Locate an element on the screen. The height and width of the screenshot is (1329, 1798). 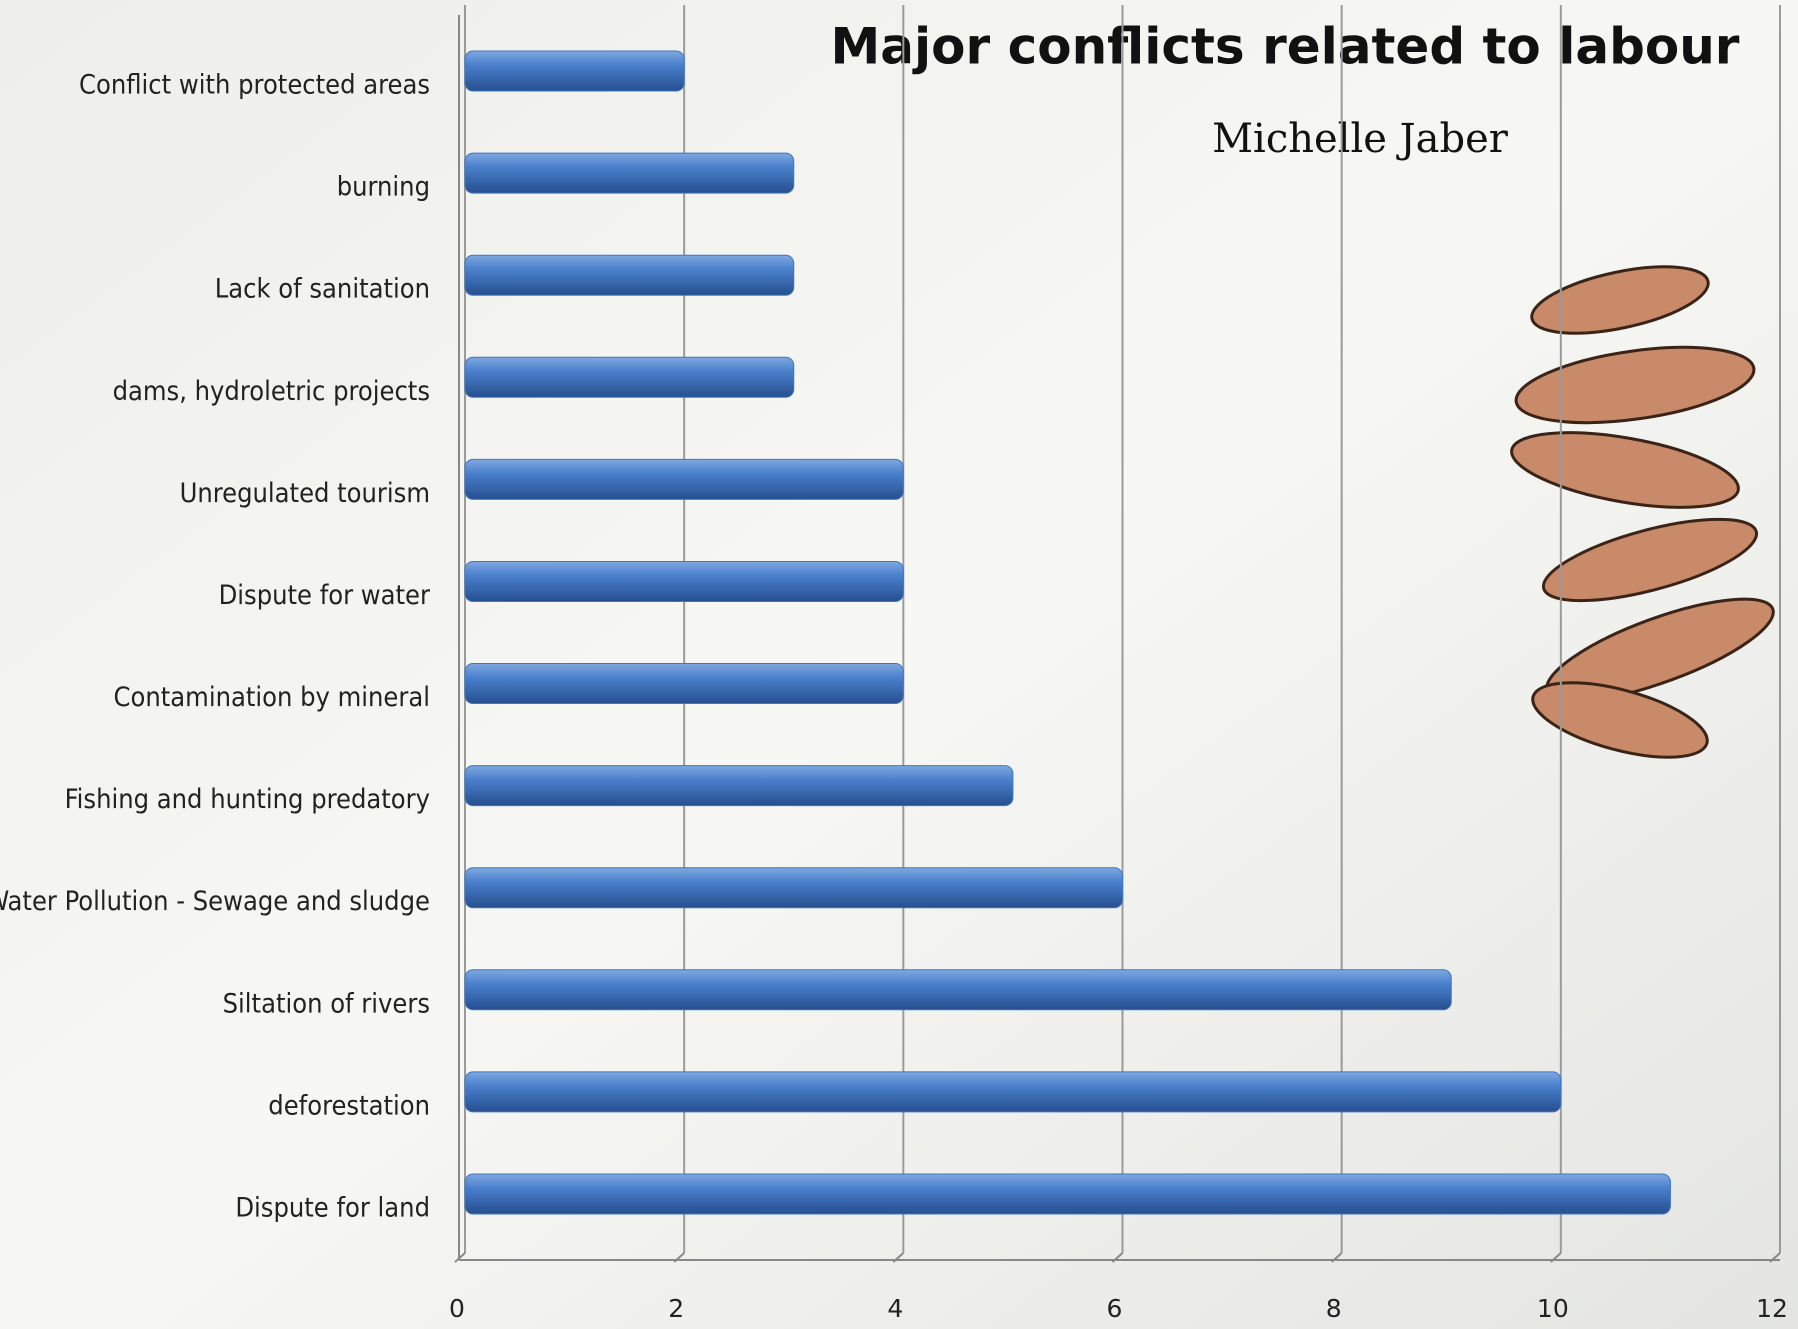
spiral-illustration is located at coordinates (1642, 512).